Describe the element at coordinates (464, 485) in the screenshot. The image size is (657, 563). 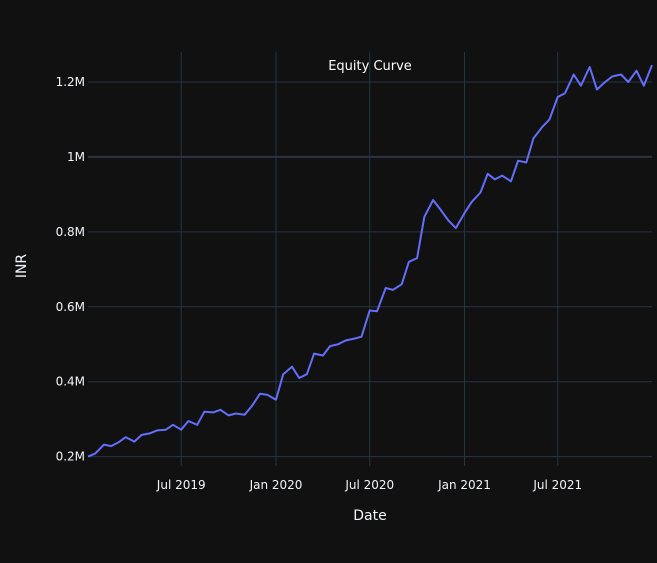
I see `x-tick-label: Jan 2021` at that location.